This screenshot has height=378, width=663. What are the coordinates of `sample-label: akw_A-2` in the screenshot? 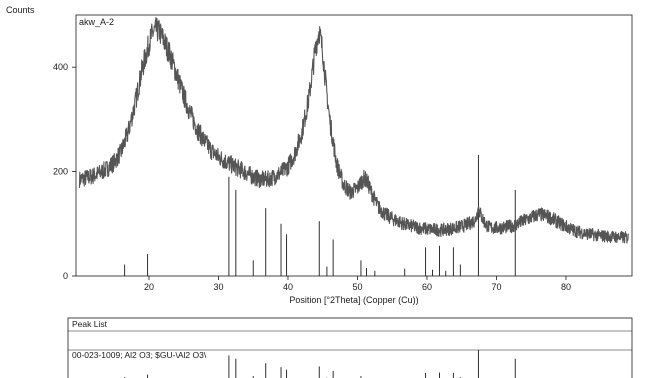 It's located at (96, 22).